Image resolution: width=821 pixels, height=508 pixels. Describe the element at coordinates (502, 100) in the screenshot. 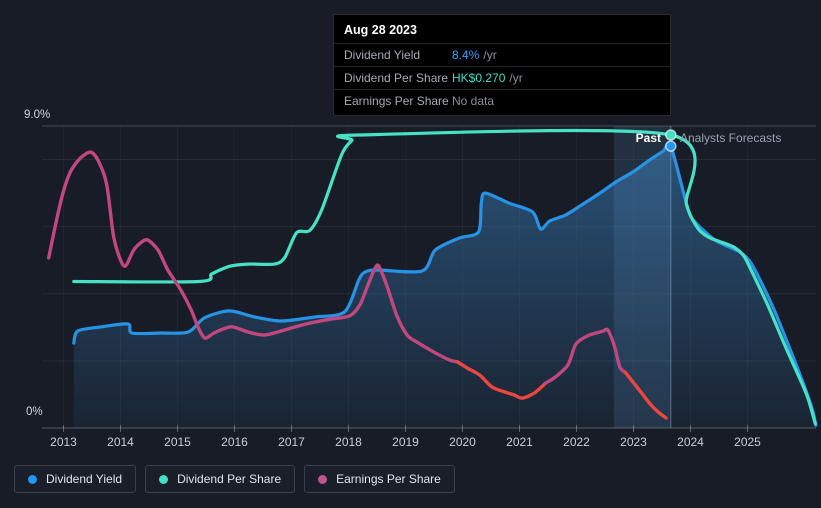

I see `tooltip-row-earnings-per-share: Earnings Per Share No data` at that location.